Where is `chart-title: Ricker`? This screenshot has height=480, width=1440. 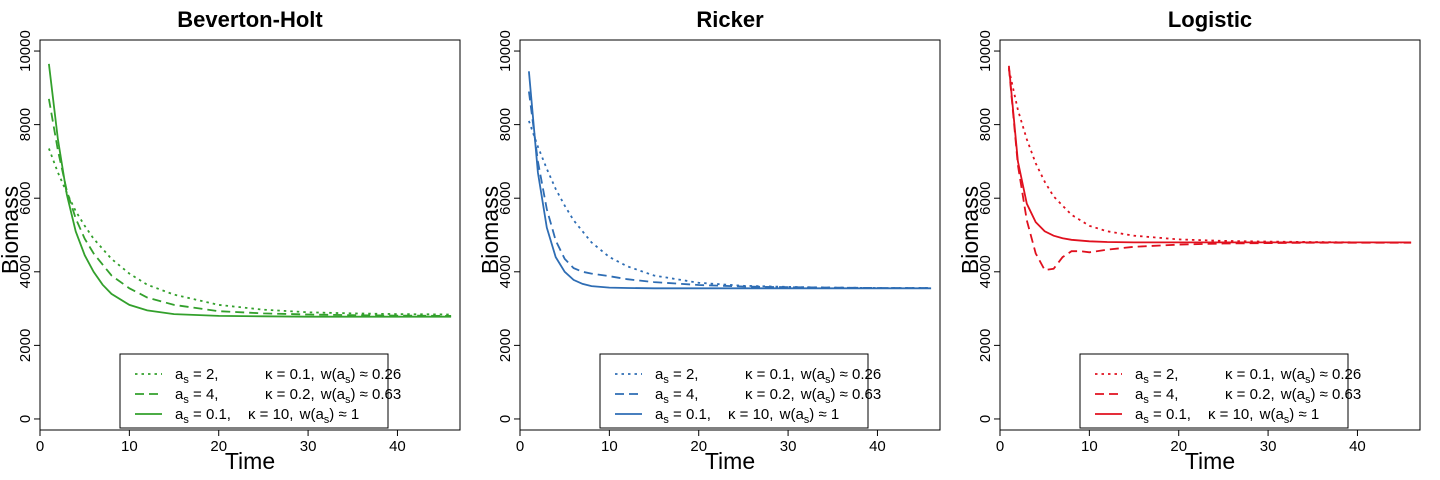 chart-title: Ricker is located at coordinates (730, 19).